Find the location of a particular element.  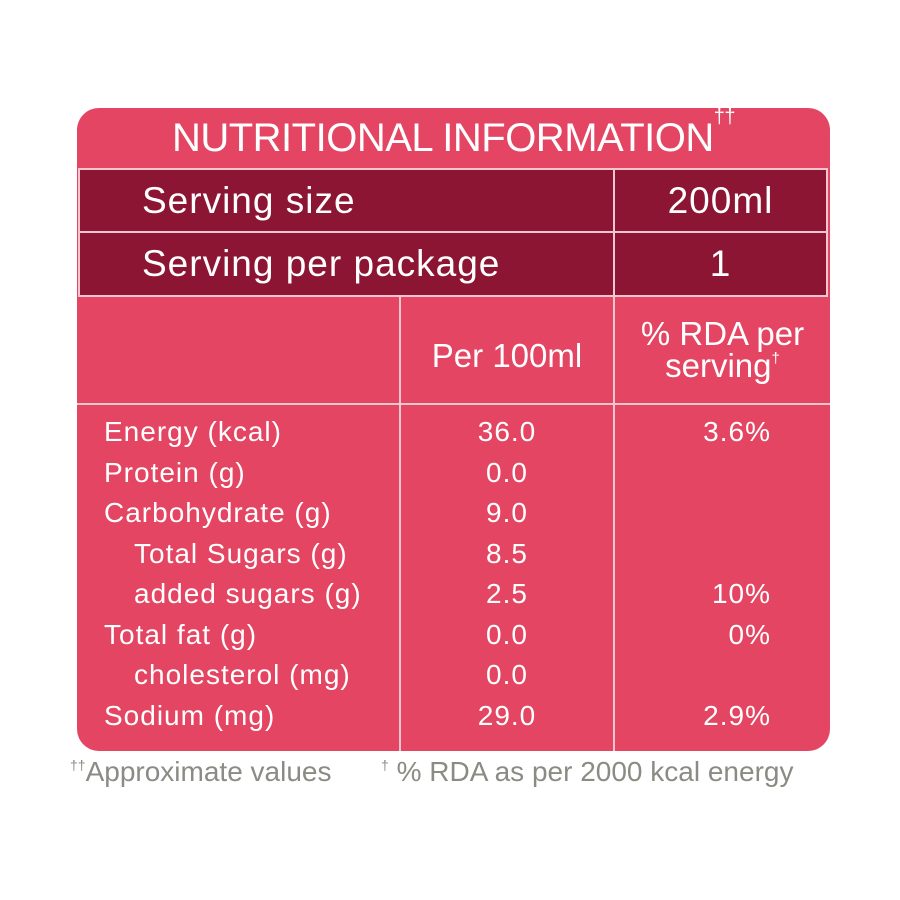

nutrient-name: Energy (kcal) is located at coordinates (193, 431).